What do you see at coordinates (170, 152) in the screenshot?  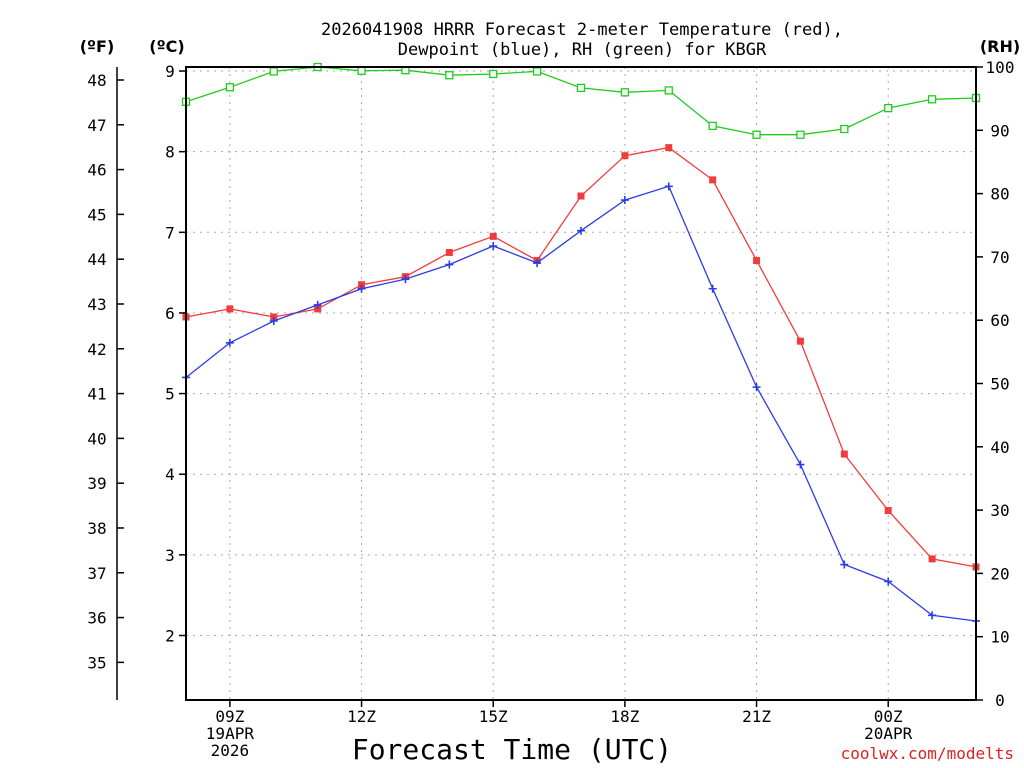 I see `celsius-tick-label: 8` at bounding box center [170, 152].